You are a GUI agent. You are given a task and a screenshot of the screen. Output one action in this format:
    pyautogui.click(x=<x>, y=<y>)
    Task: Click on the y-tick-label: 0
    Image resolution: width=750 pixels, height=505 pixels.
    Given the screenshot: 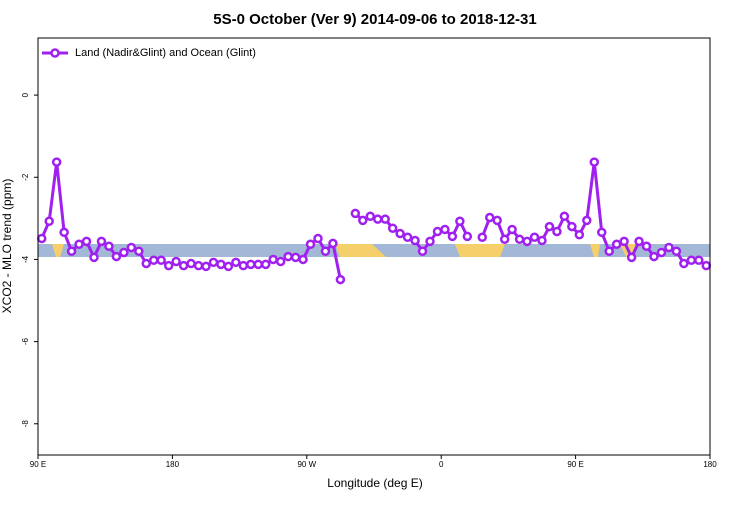 What is the action you would take?
    pyautogui.click(x=25, y=94)
    